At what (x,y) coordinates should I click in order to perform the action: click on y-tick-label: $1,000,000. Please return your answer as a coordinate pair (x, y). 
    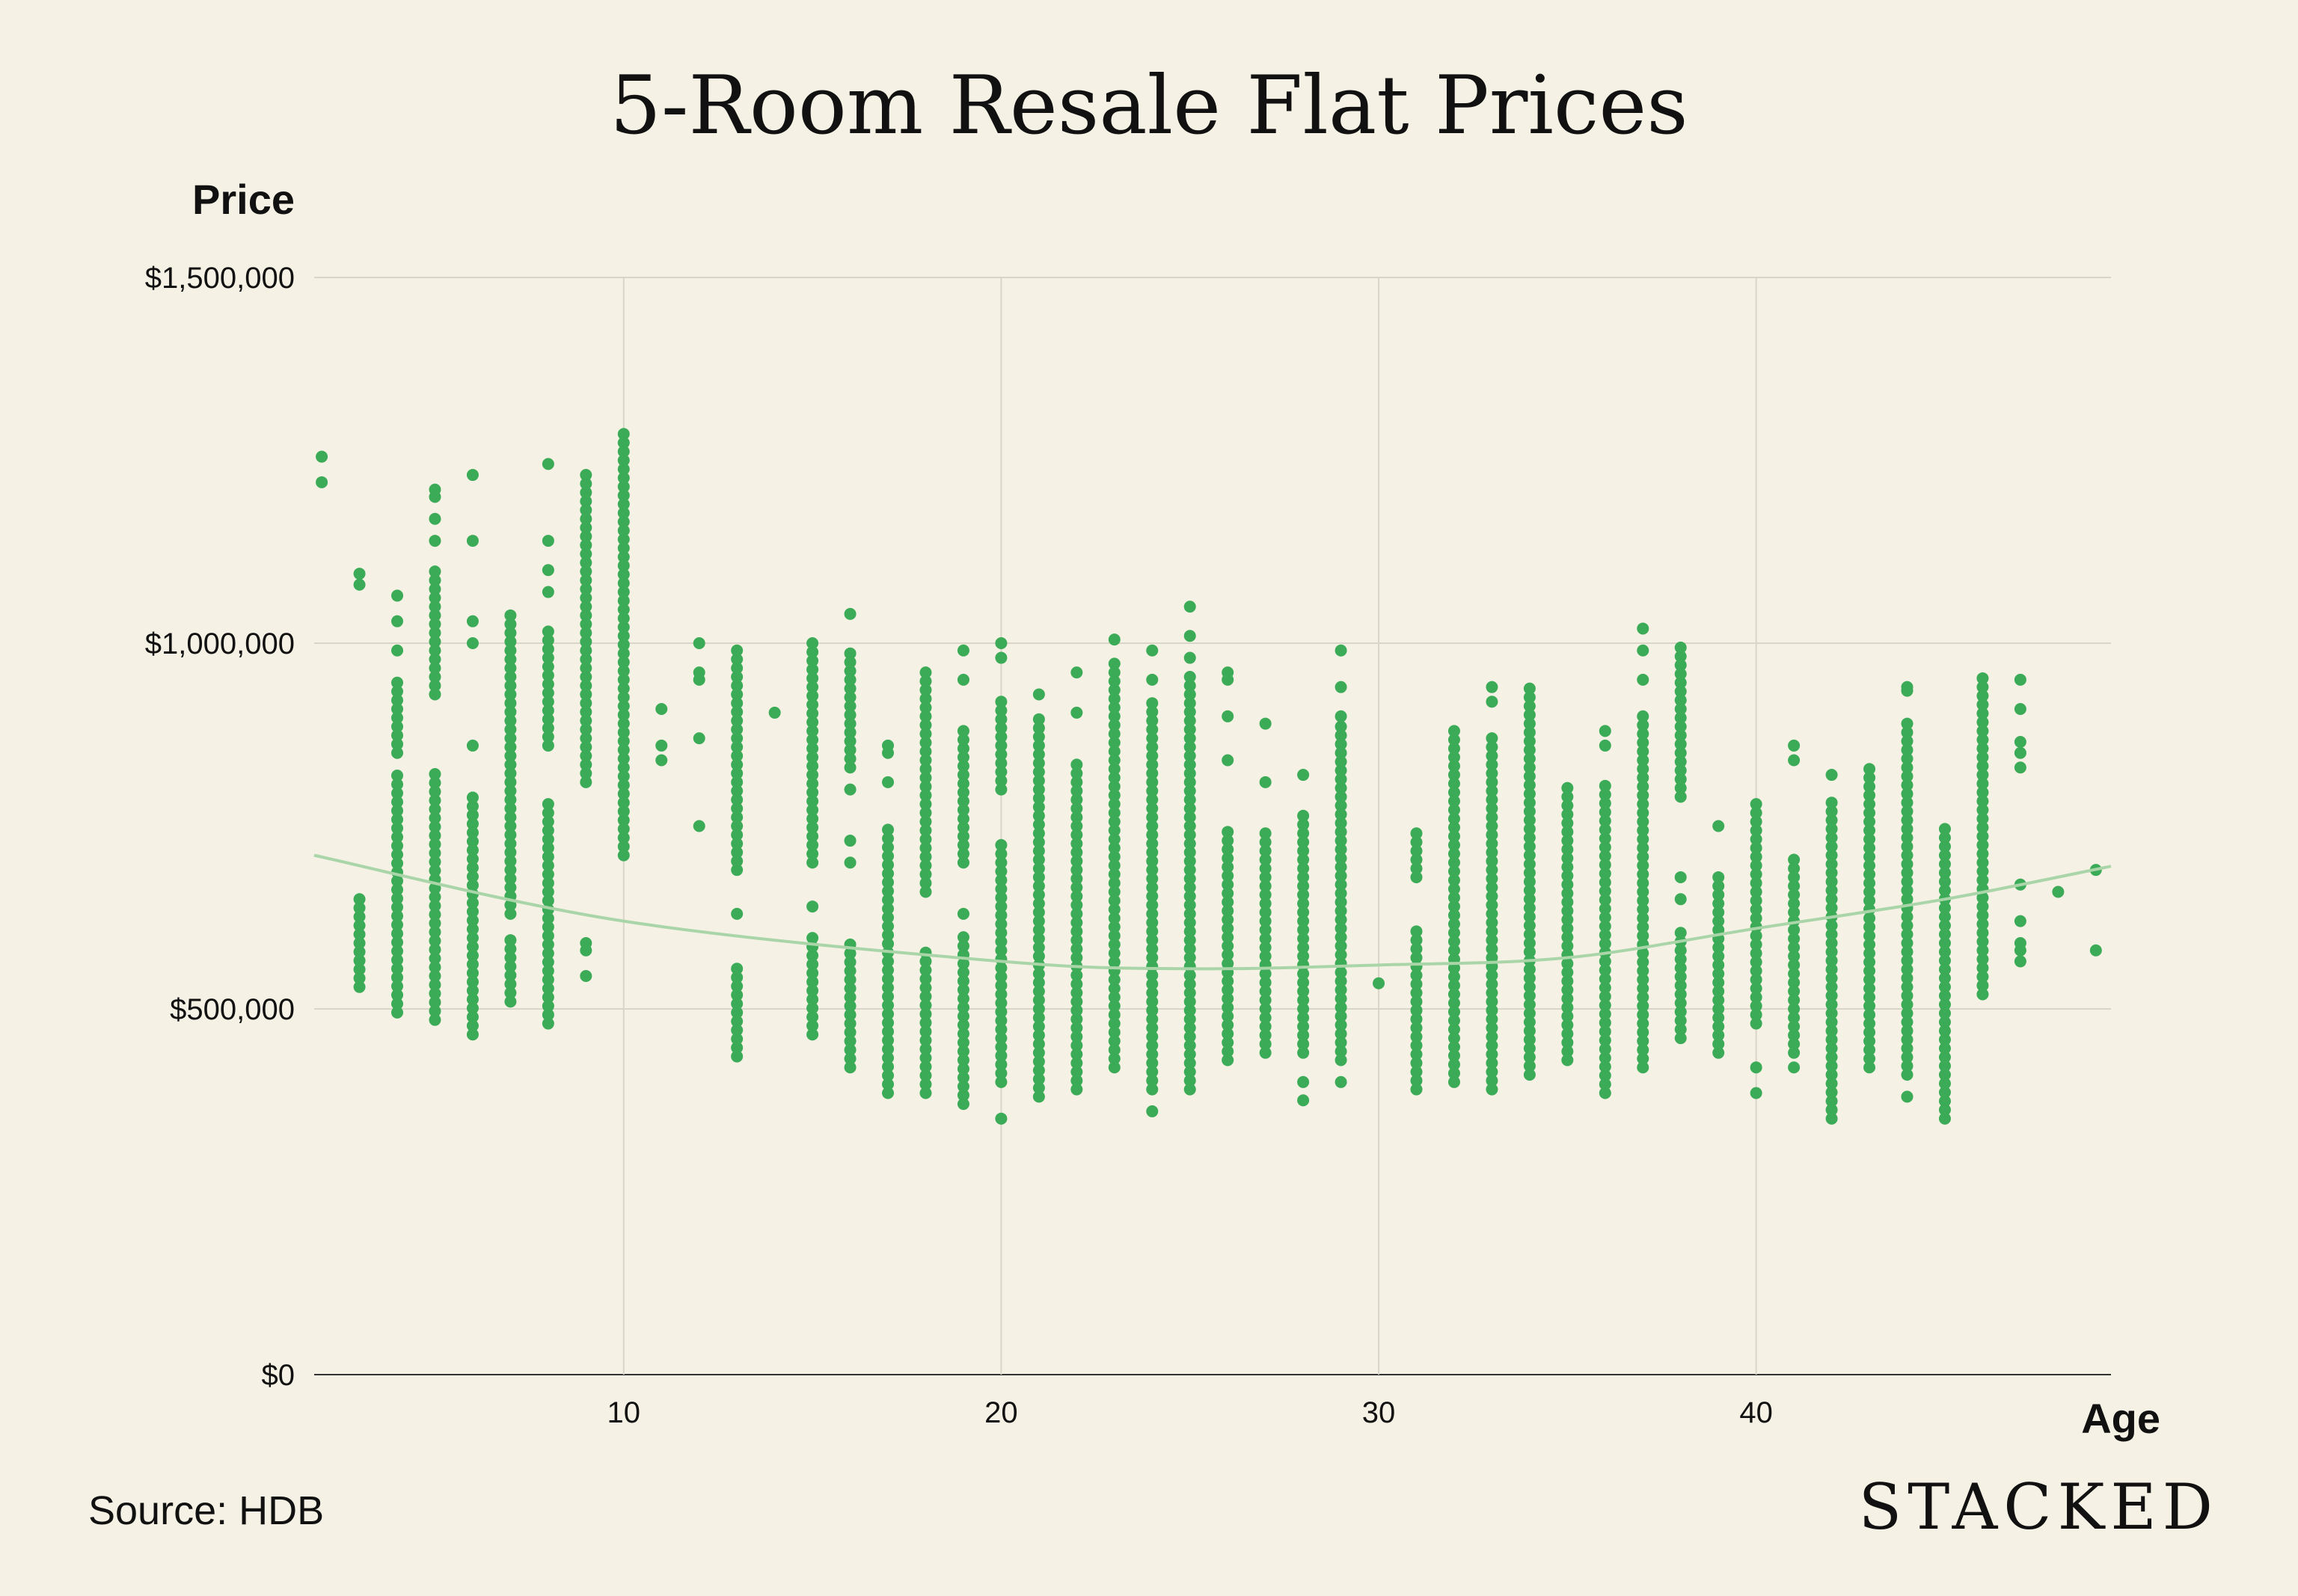
    Looking at the image, I should click on (220, 643).